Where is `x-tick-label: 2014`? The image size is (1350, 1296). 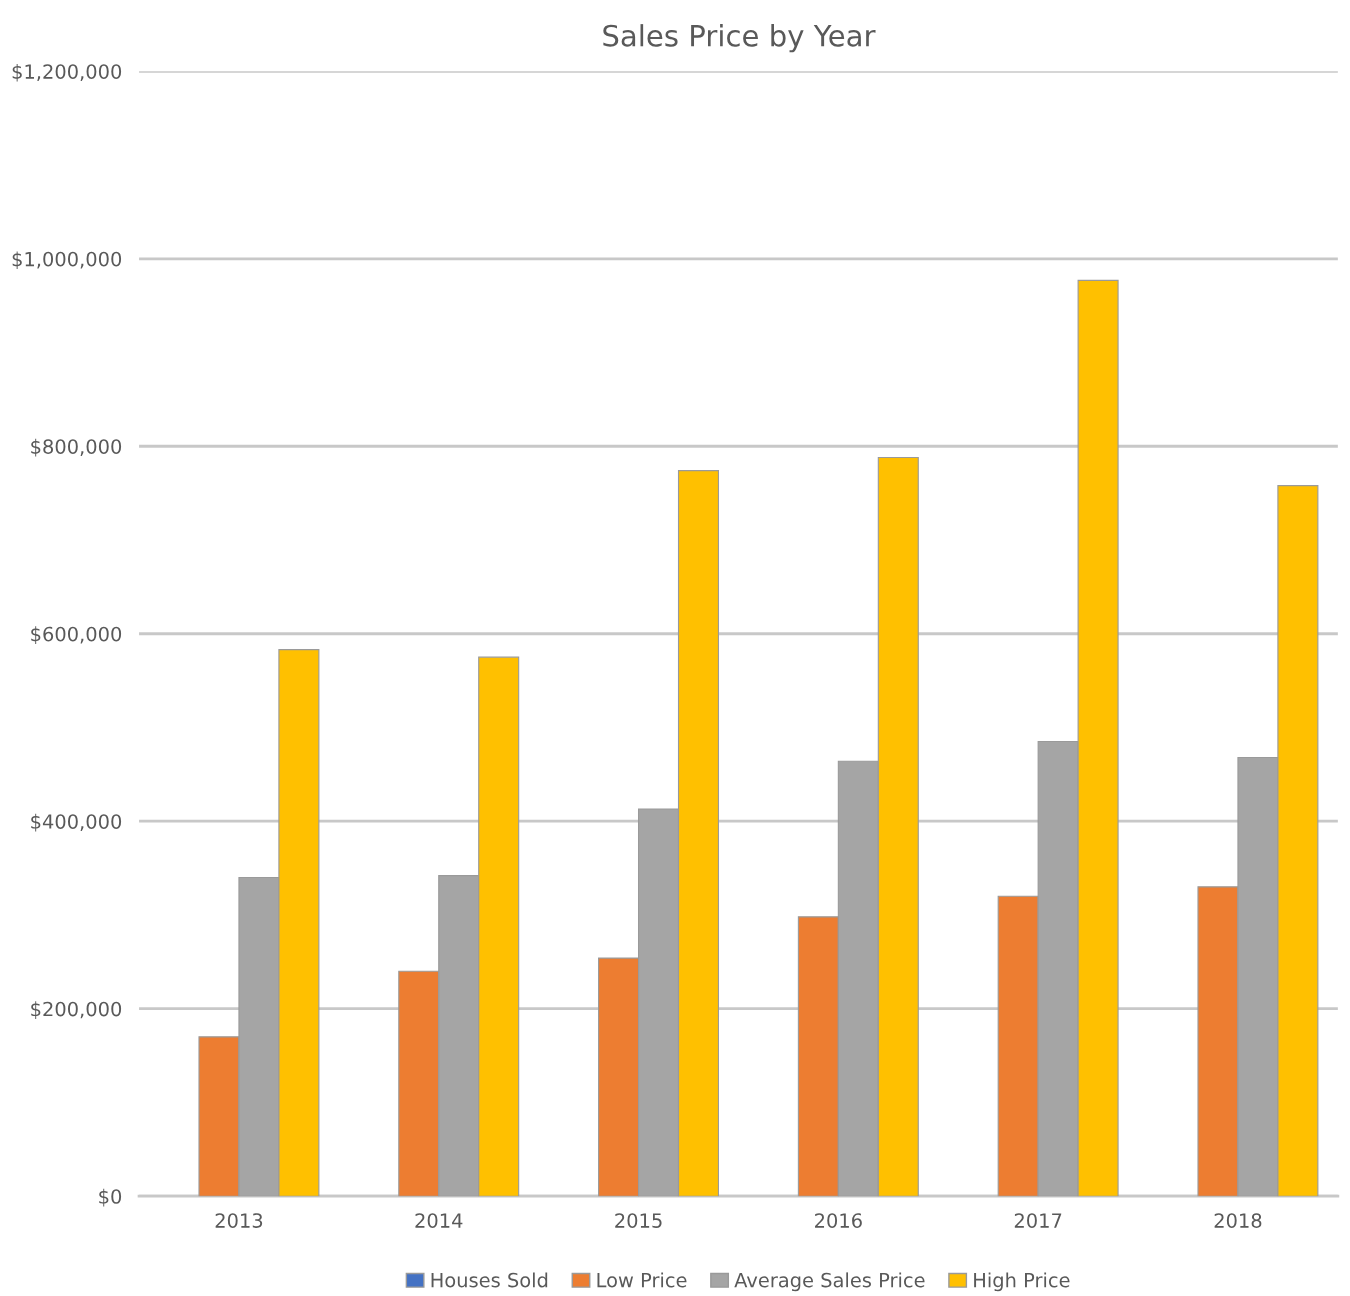
x-tick-label: 2014 is located at coordinates (439, 1220).